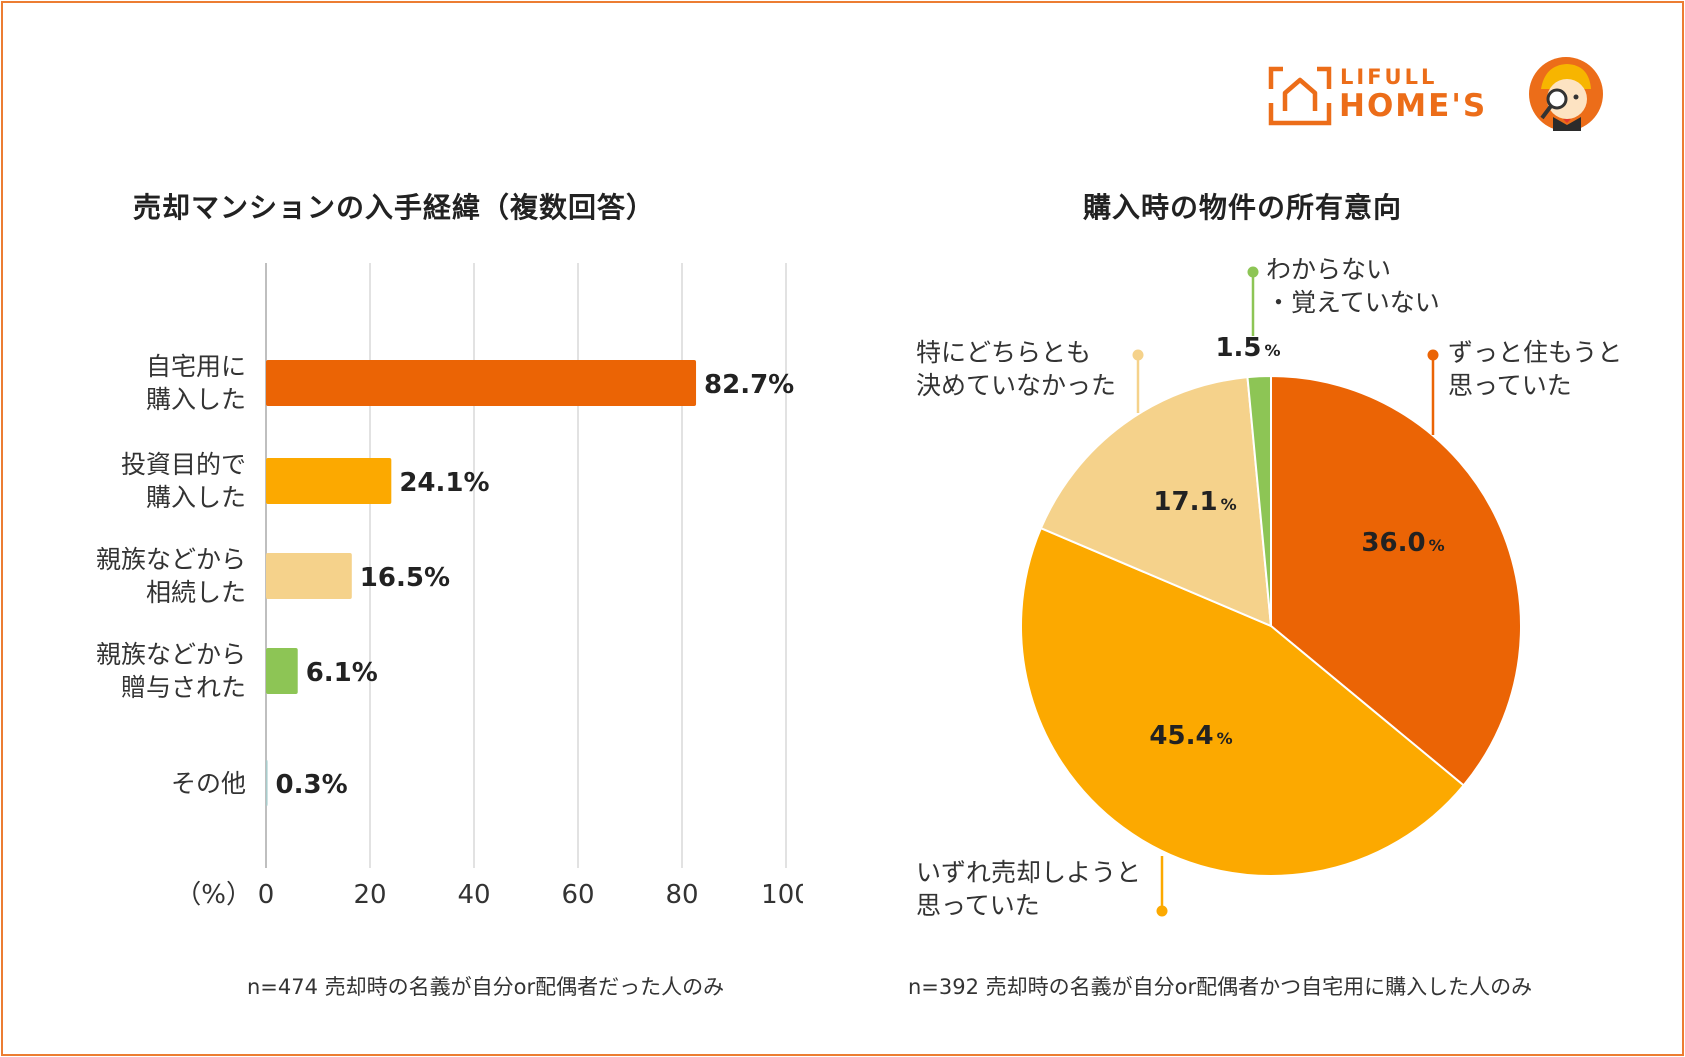  Describe the element at coordinates (369, 895) in the screenshot. I see `x-tick-label-20: 20` at that location.